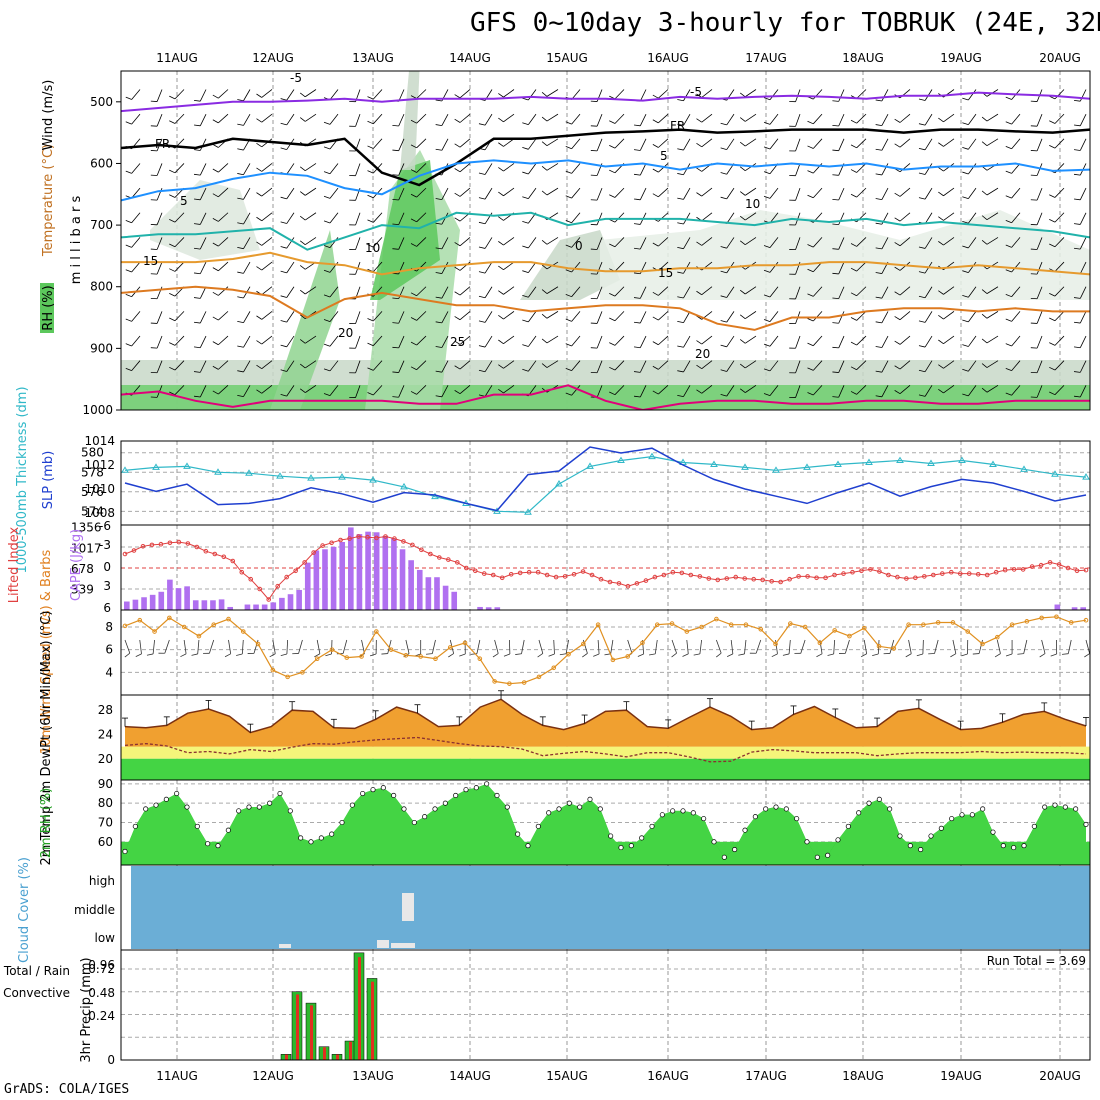 Image resolution: width=1100 pixels, height=1100 pixels. What do you see at coordinates (528, 511) in the screenshot?
I see `thickness-marker` at bounding box center [528, 511].